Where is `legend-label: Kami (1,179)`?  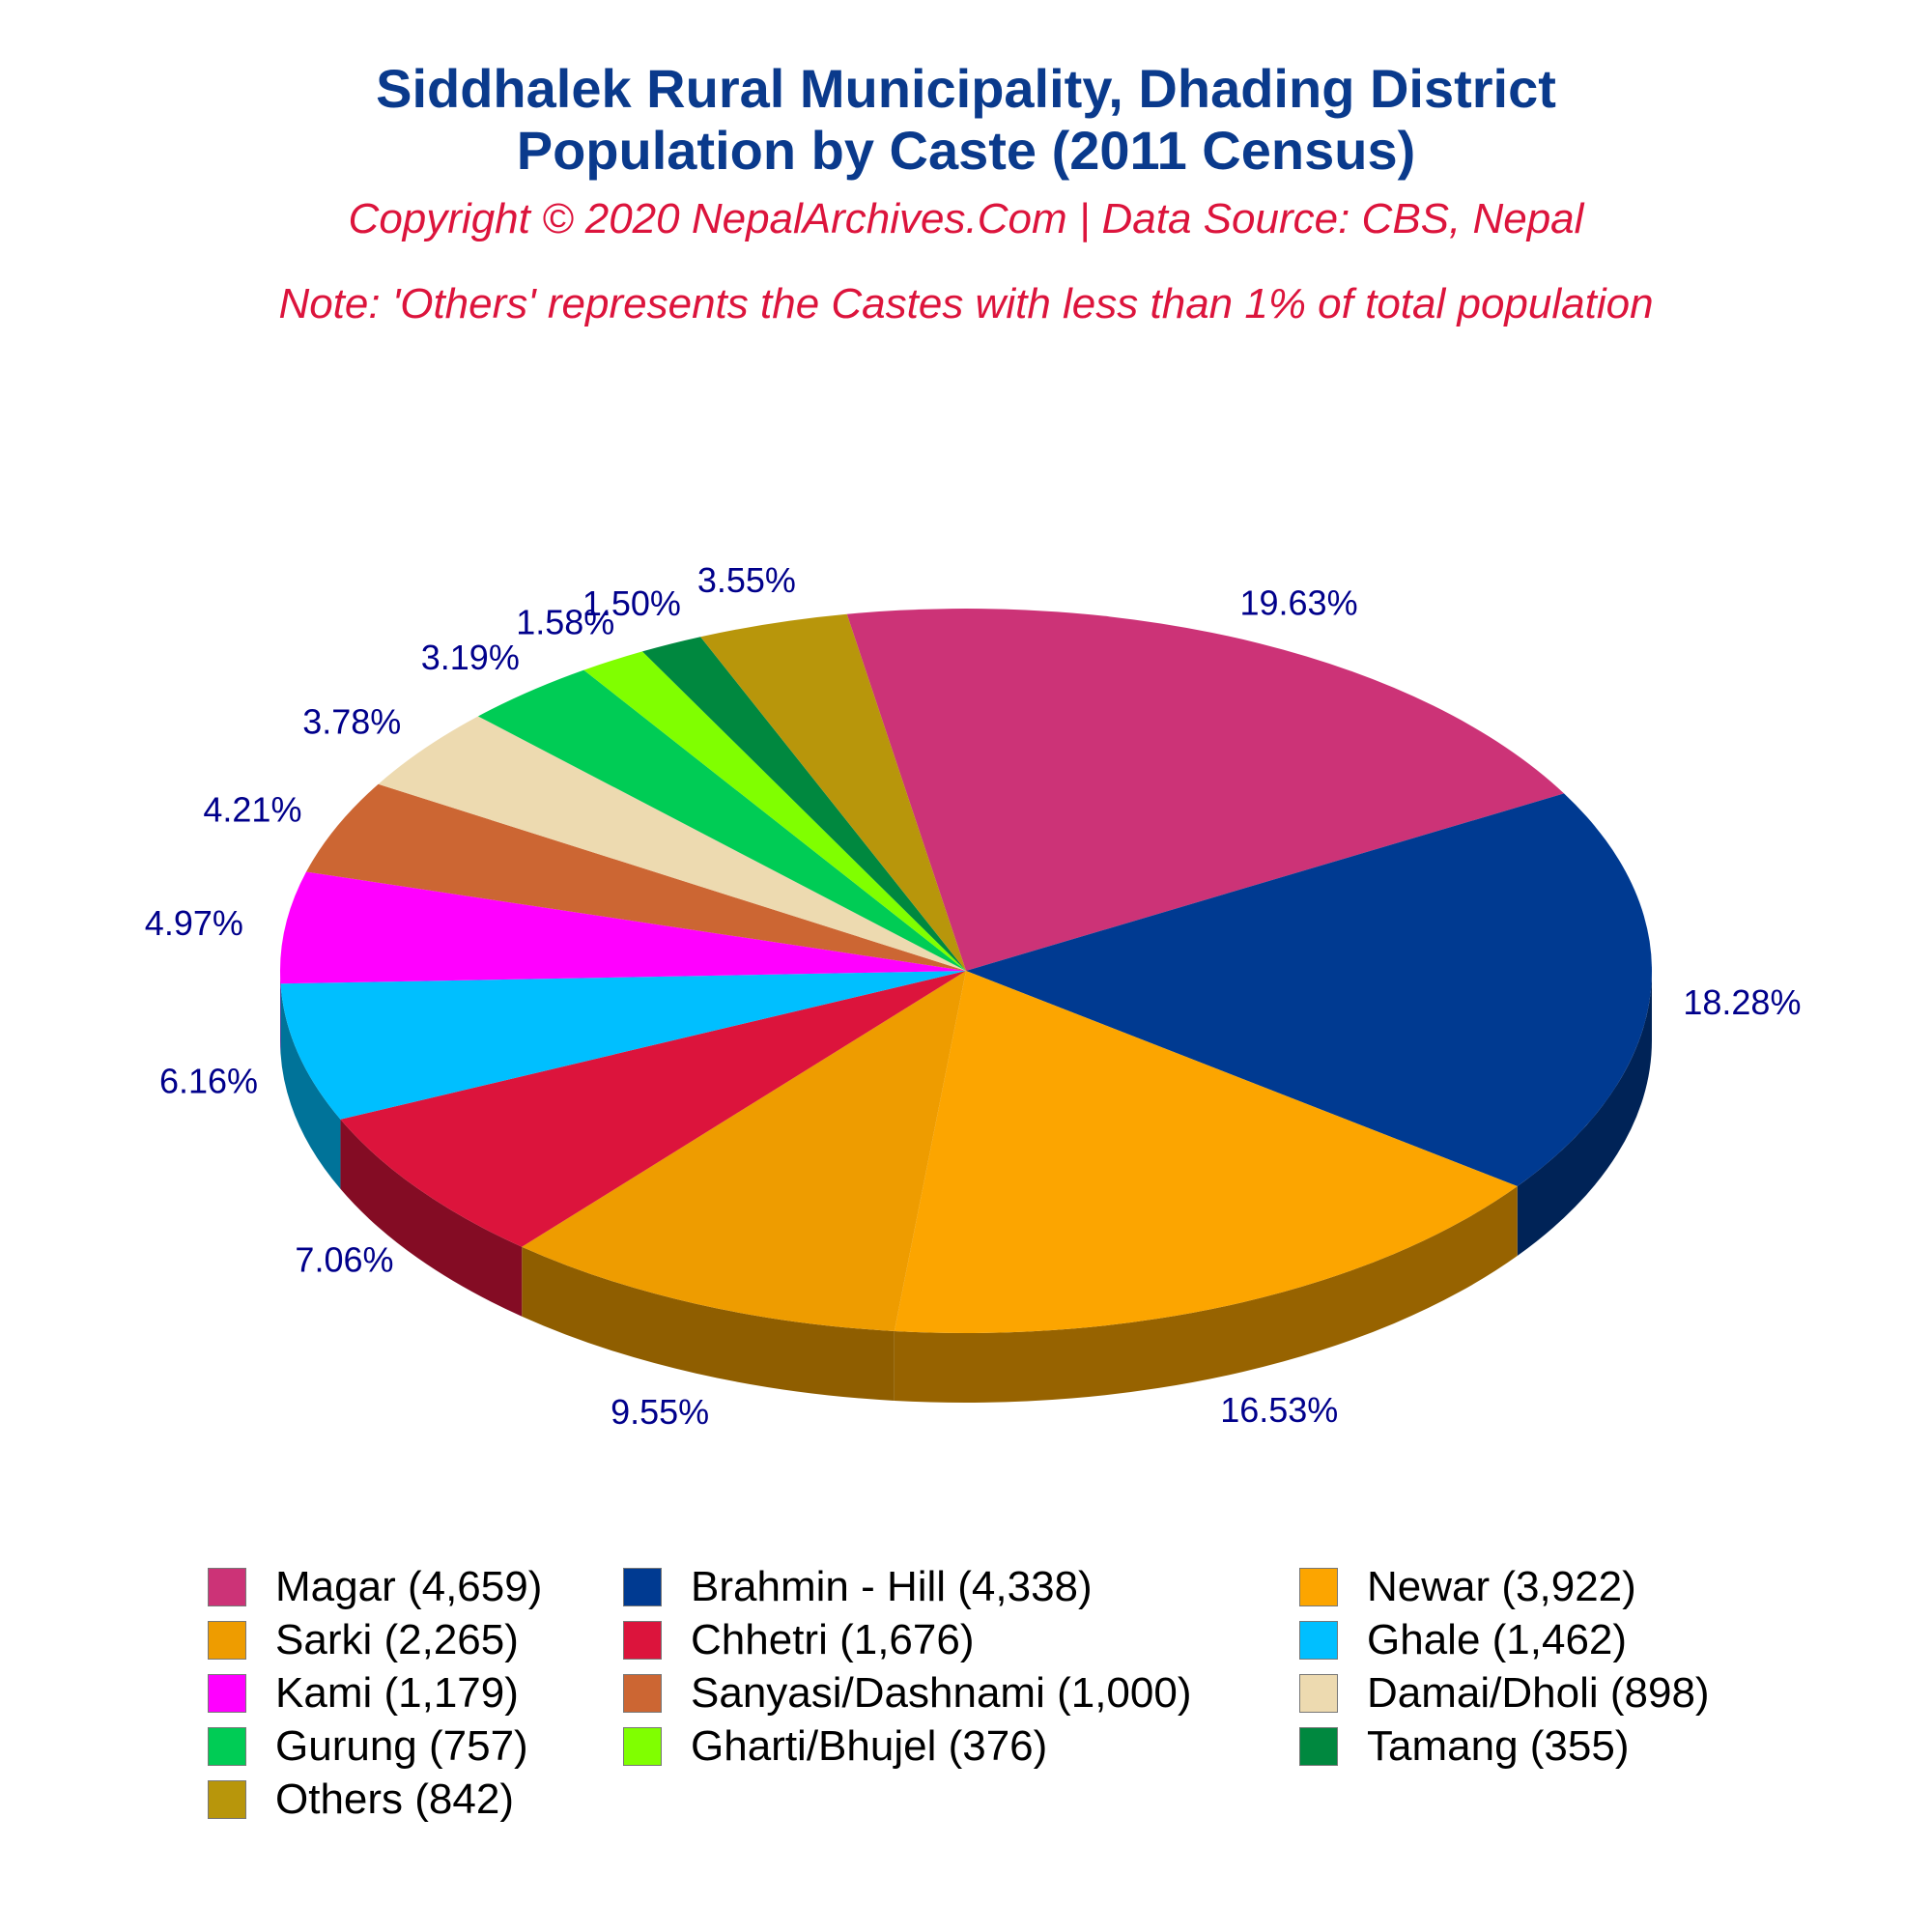 legend-label: Kami (1,179) is located at coordinates (397, 1693).